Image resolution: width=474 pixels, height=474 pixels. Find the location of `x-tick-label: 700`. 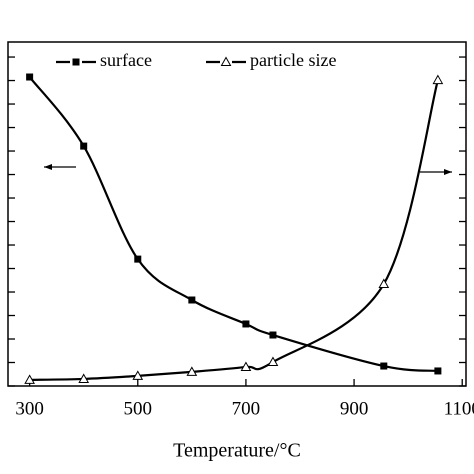

x-tick-label: 700 is located at coordinates (246, 408).